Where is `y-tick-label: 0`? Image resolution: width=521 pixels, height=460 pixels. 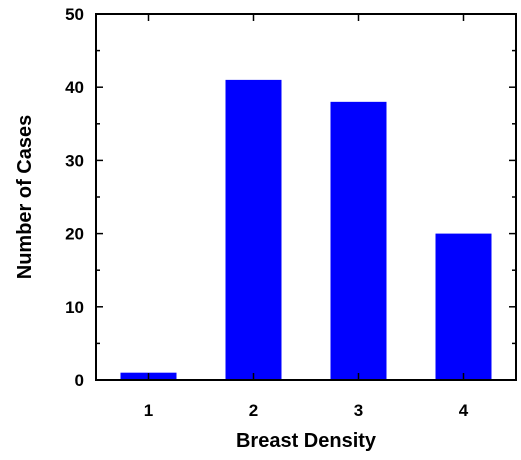
y-tick-label: 0 is located at coordinates (79, 380).